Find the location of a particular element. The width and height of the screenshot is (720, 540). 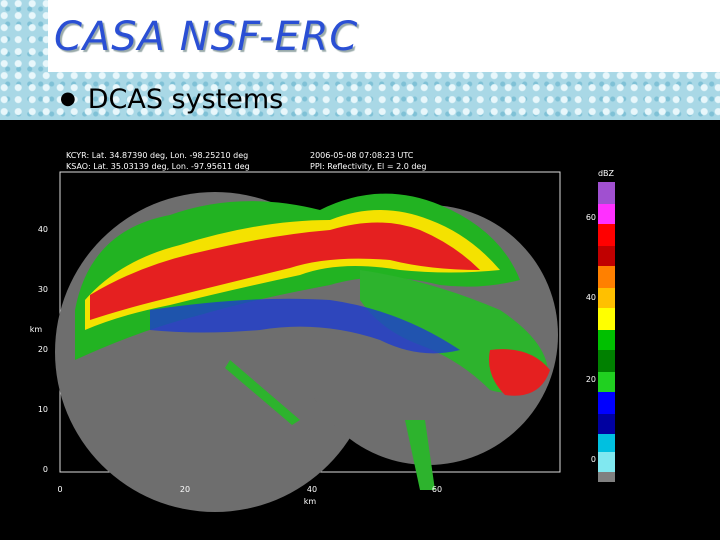

radar-info: PPI: Reflectivity, El = 2.0 deg is located at coordinates (368, 166).